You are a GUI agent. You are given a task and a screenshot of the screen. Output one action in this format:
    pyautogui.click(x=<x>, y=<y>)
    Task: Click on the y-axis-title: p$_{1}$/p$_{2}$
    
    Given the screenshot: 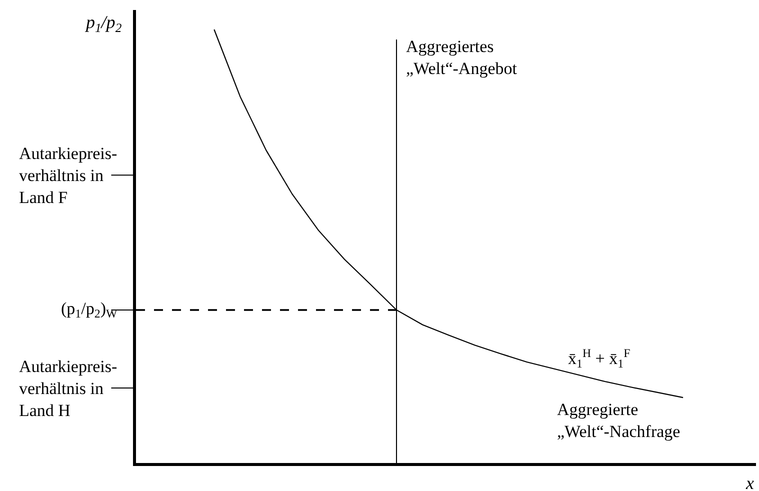 What is the action you would take?
    pyautogui.click(x=103, y=23)
    